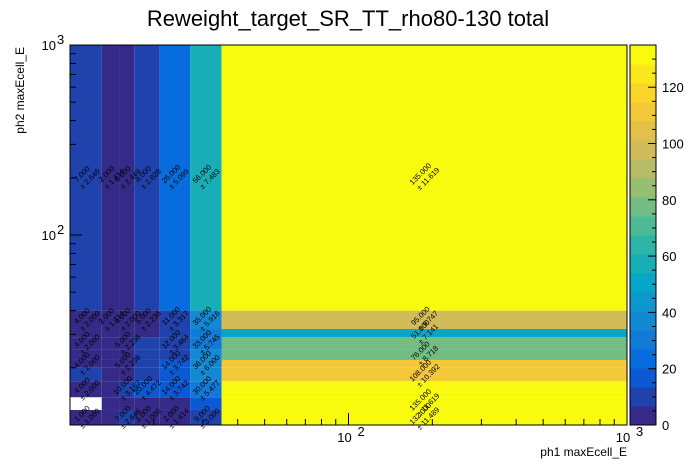 This screenshot has width=696, height=472. Describe the element at coordinates (665, 425) in the screenshot. I see `colorbar-tick-label: 0` at that location.